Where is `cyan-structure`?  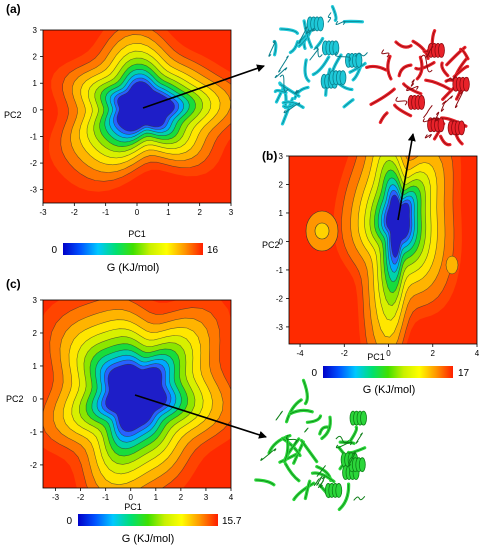
cyan-structure is located at coordinates (318, 65).